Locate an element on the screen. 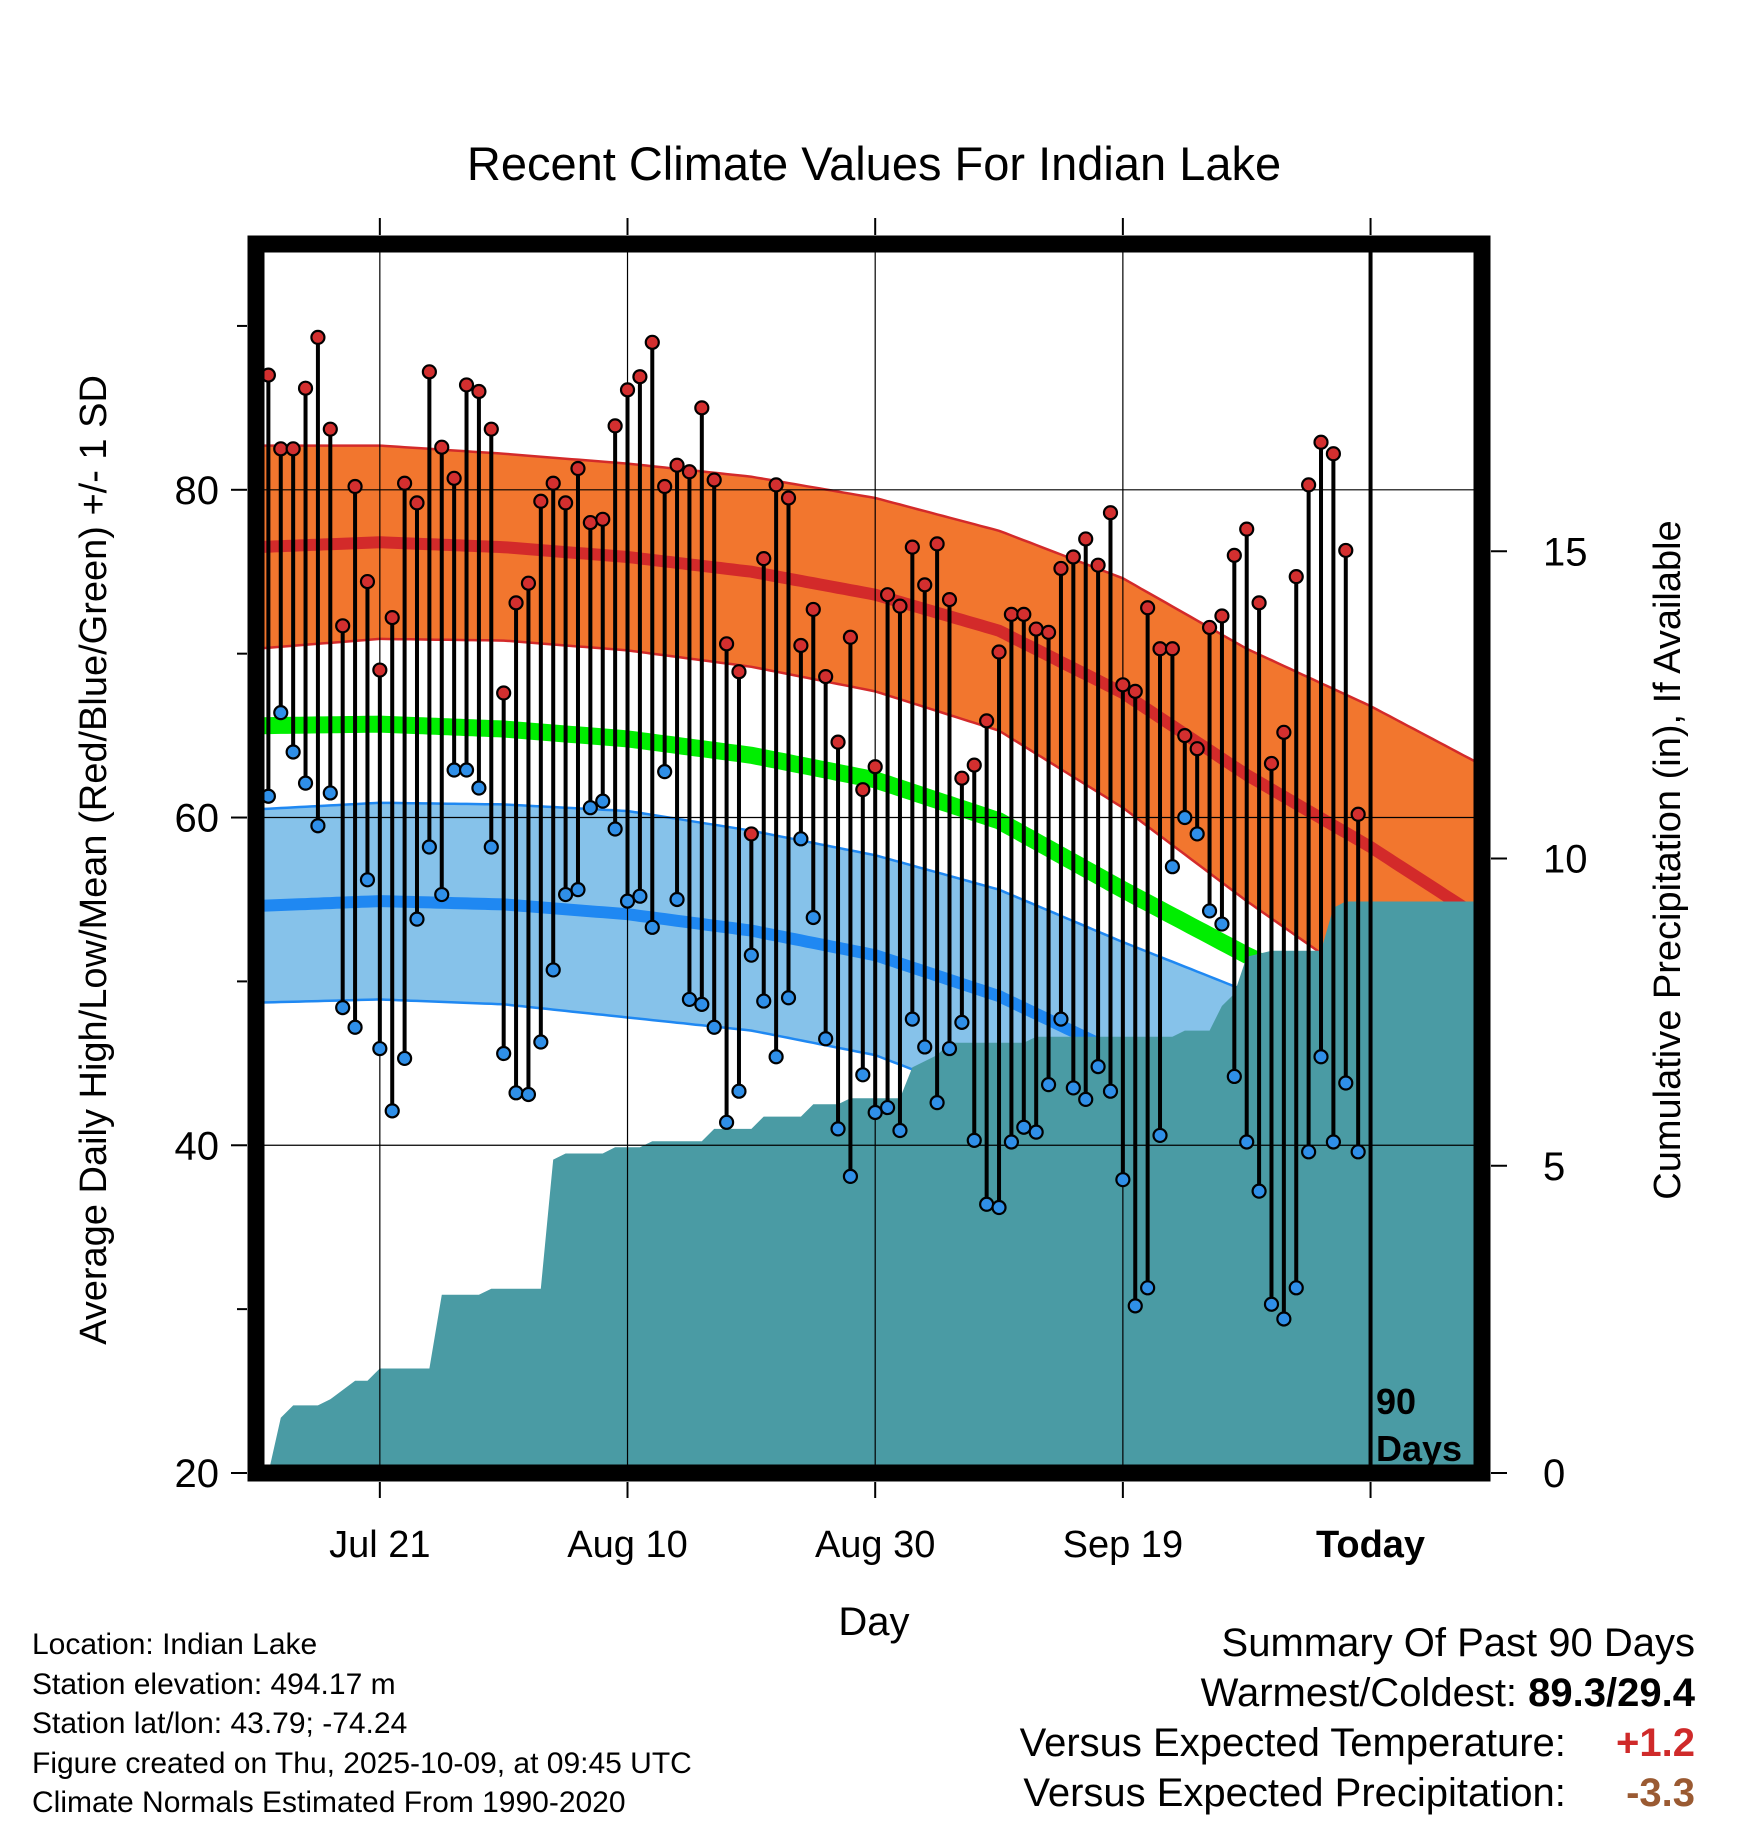 The height and width of the screenshot is (1828, 1748). x-tick-label: Sep 19 is located at coordinates (1123, 1545).